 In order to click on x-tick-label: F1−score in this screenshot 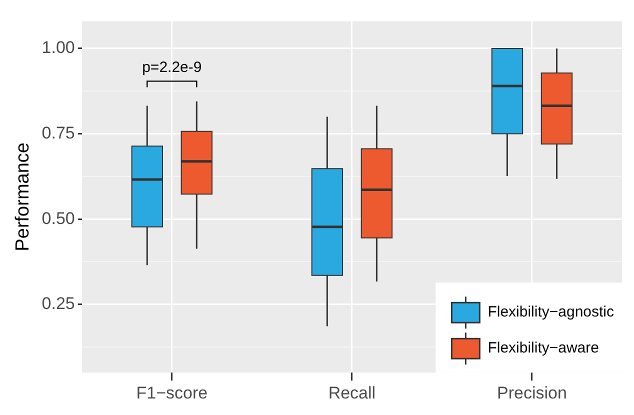, I will do `click(172, 392)`.